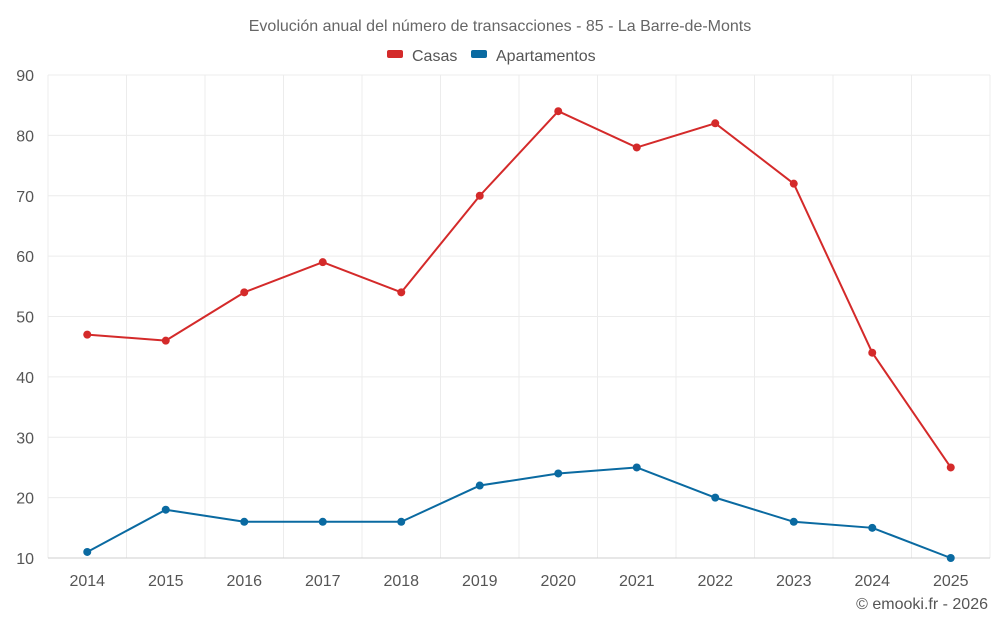 The height and width of the screenshot is (625, 1000). Describe the element at coordinates (401, 292) in the screenshot. I see `data-point-casas-2018` at that location.